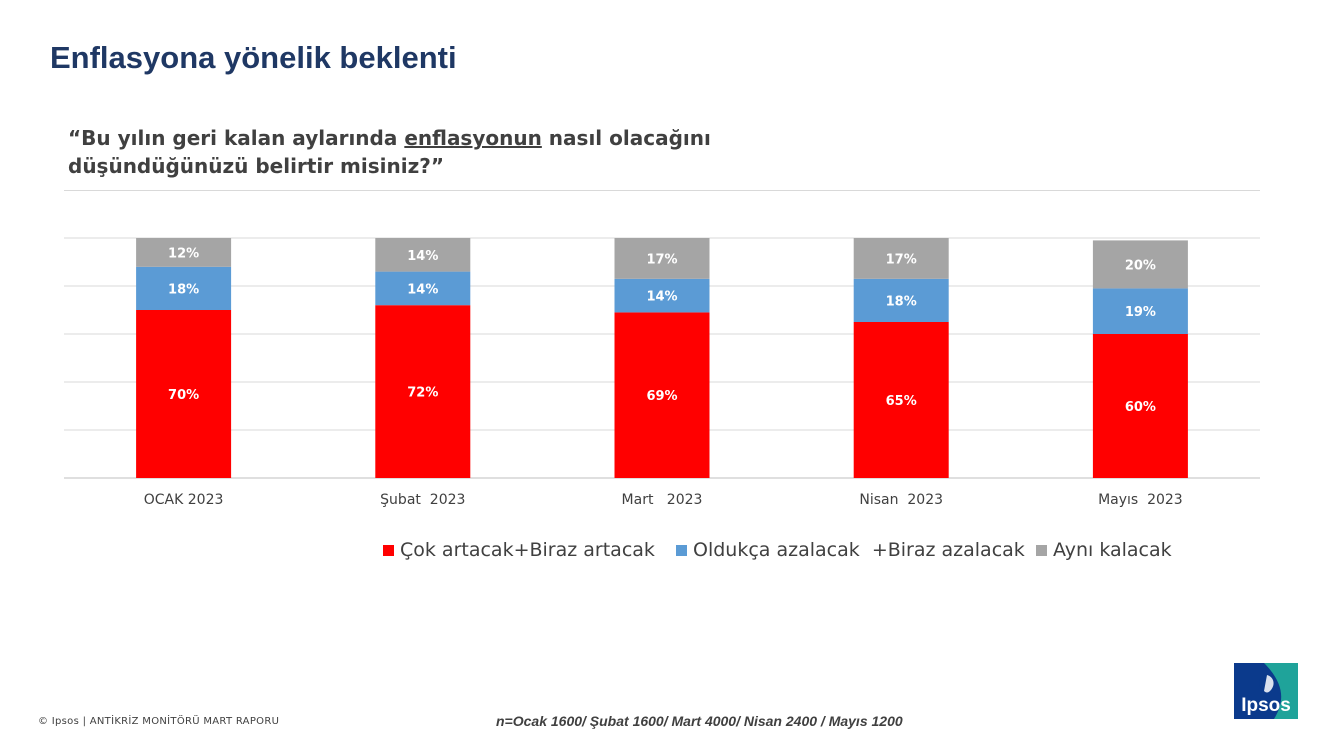 This screenshot has height=750, width=1333. I want to click on data-label: 60%, so click(1140, 407).